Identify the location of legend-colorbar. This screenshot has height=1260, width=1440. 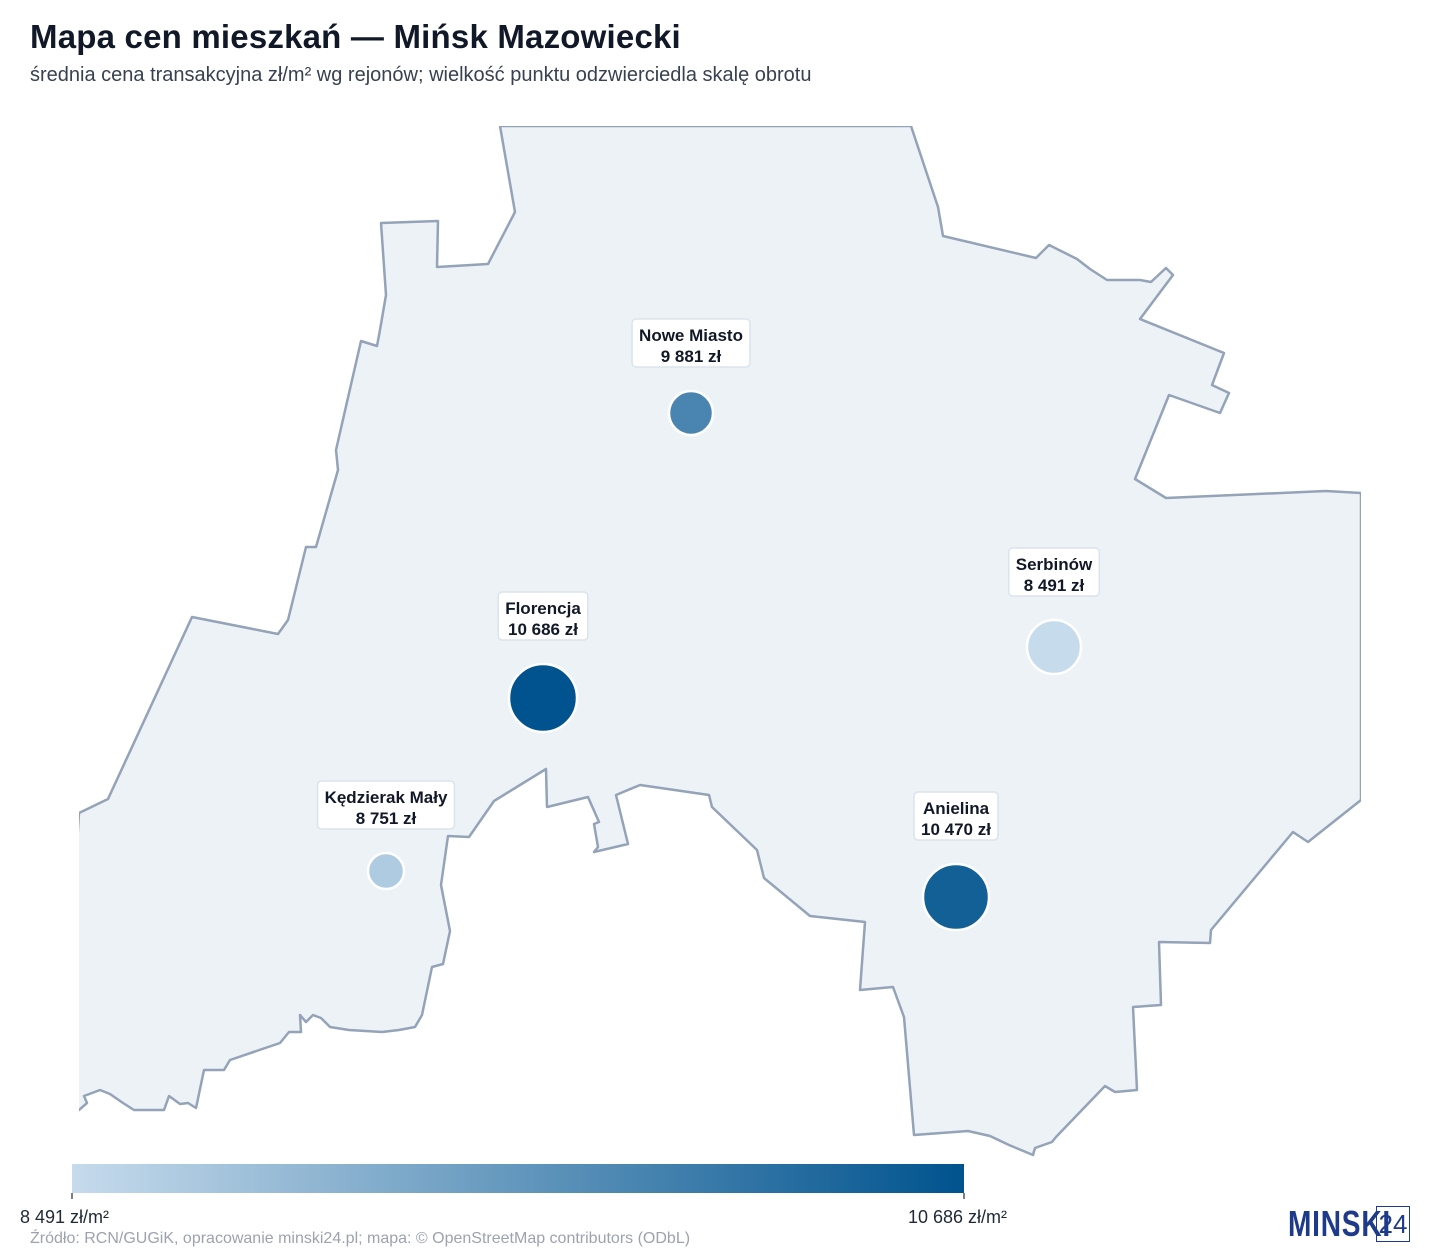
(518, 1178).